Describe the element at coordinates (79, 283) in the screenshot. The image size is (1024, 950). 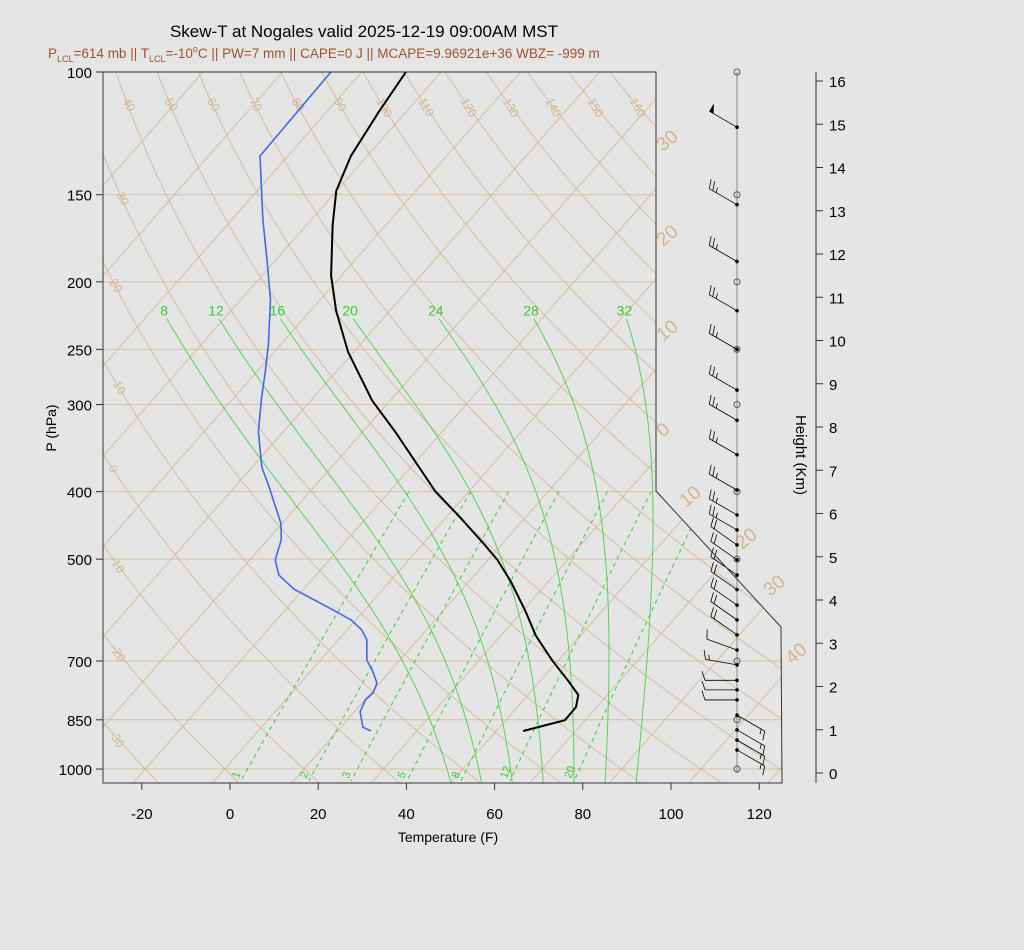
I see `y-tick-label: 200` at that location.